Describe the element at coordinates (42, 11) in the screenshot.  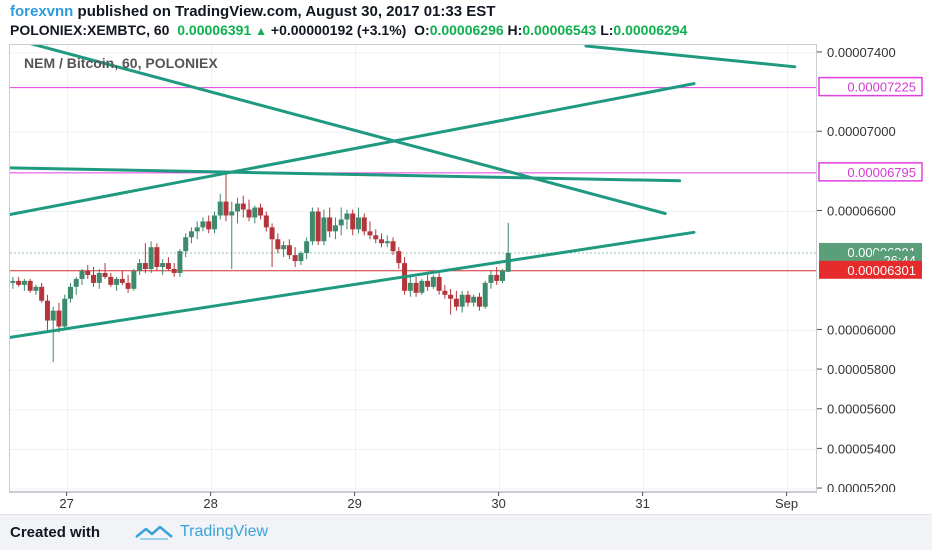
I see `author-link: forexvnn` at that location.